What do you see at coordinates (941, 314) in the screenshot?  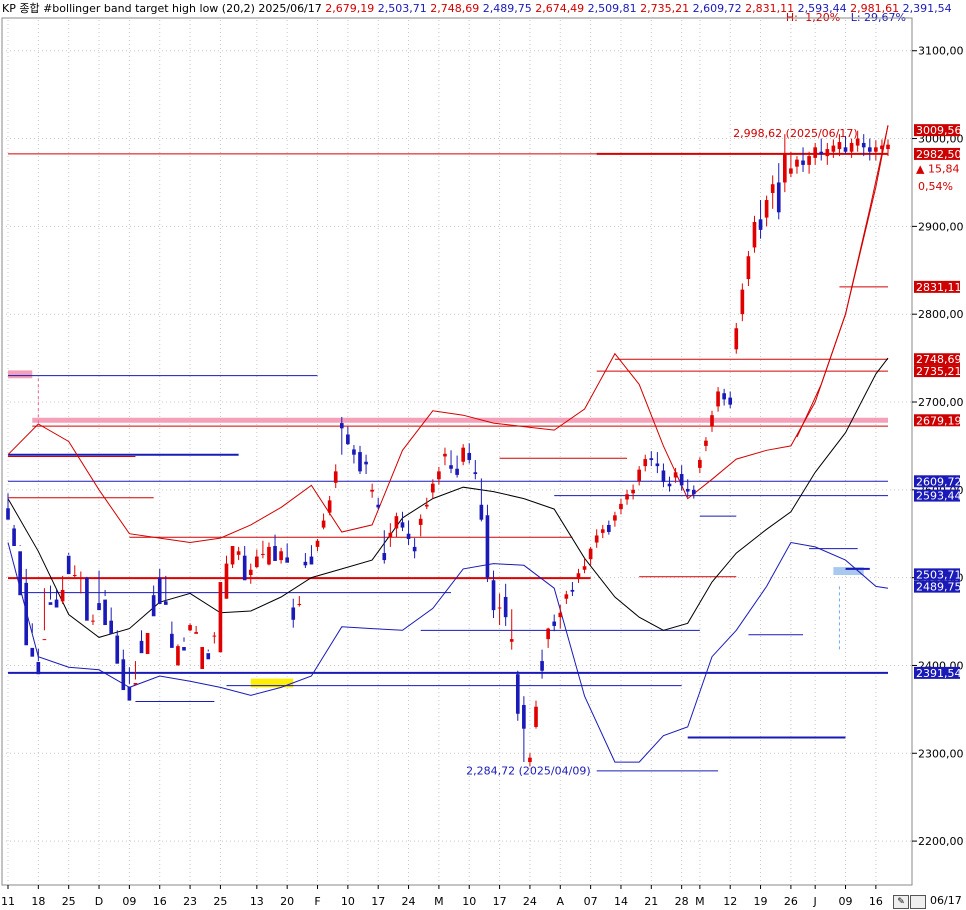 I see `y-tick-label: 2800,00` at bounding box center [941, 314].